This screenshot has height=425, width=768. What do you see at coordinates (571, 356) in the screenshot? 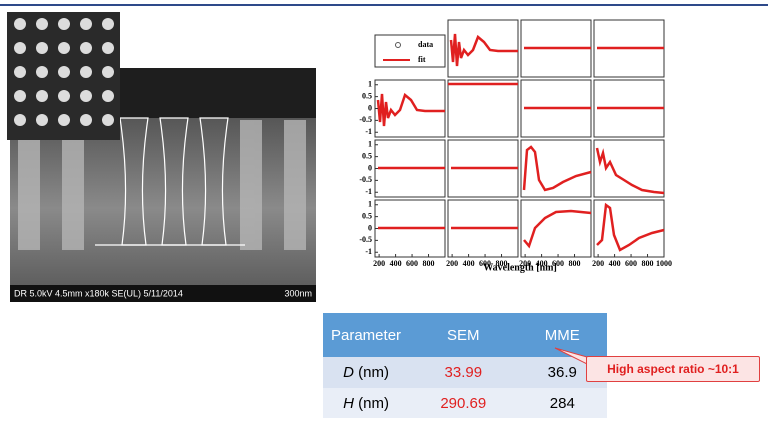
I see `callout-pointer` at bounding box center [571, 356].